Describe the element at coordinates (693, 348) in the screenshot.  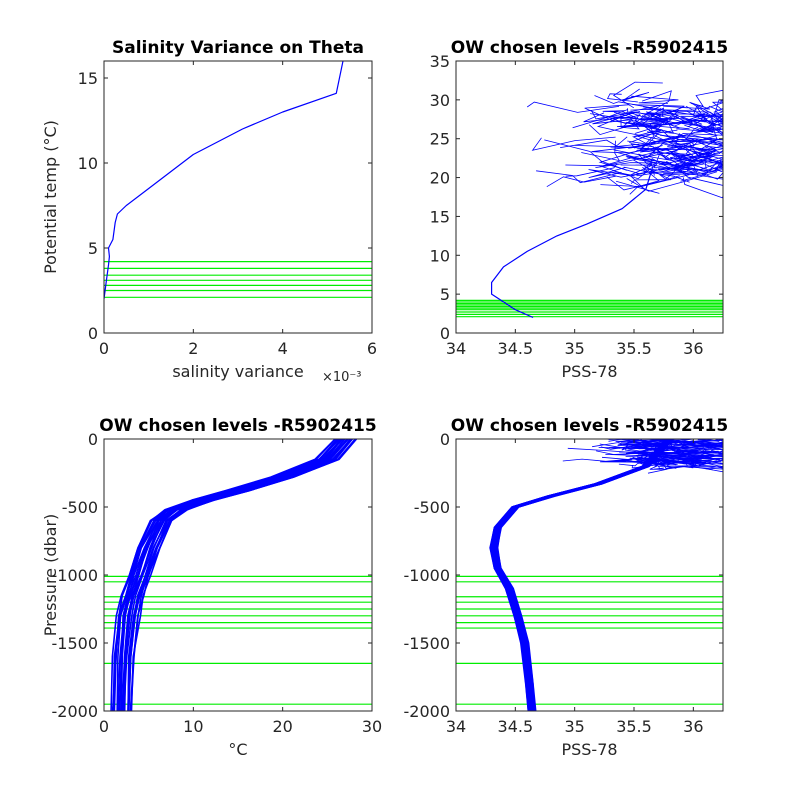
I see `x-tick-label: 36` at that location.